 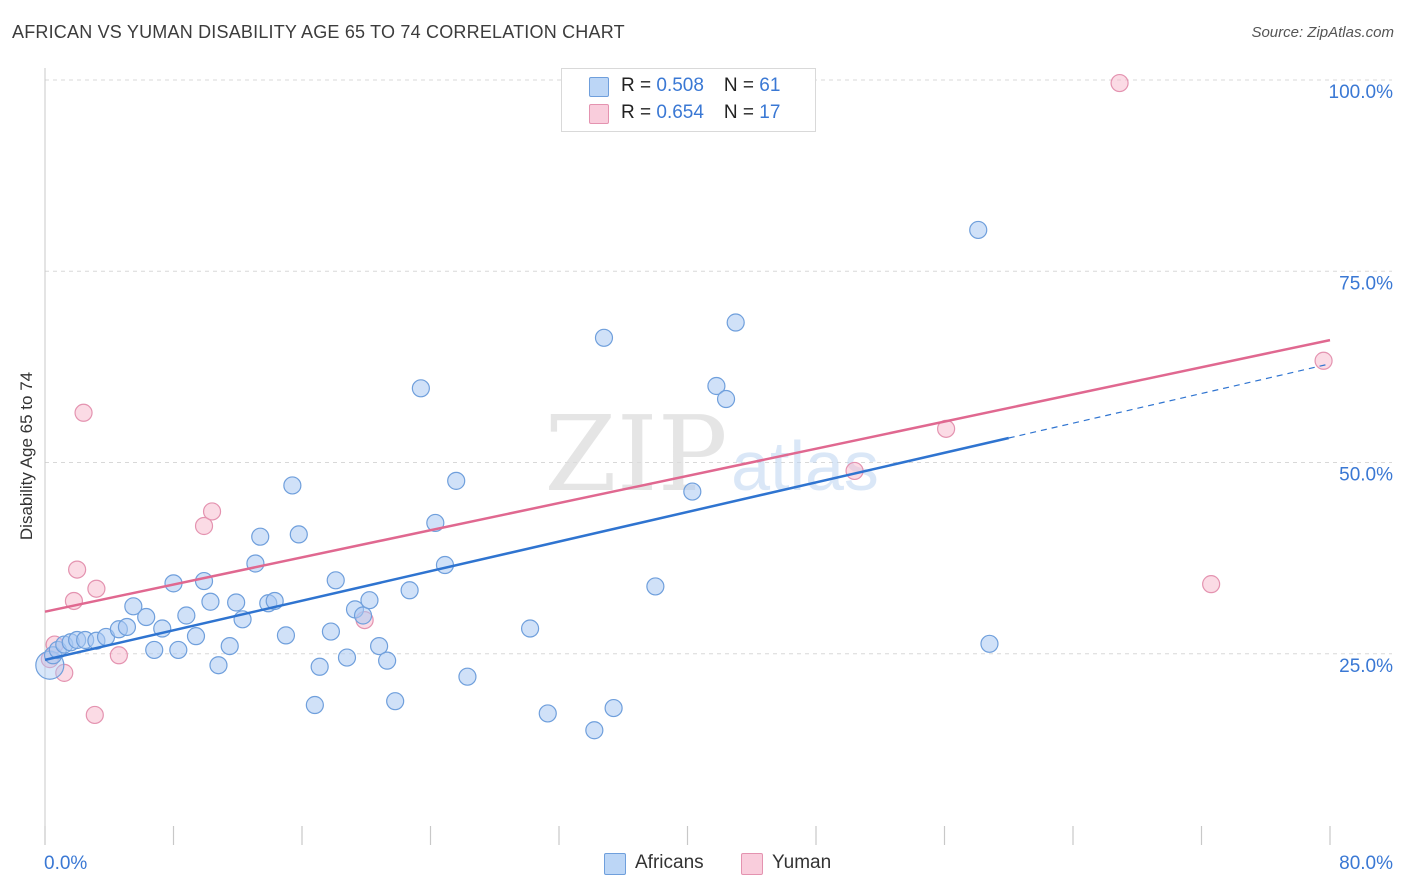 What do you see at coordinates (770, 85) in the screenshot?
I see `africans-n-value: 61` at bounding box center [770, 85].